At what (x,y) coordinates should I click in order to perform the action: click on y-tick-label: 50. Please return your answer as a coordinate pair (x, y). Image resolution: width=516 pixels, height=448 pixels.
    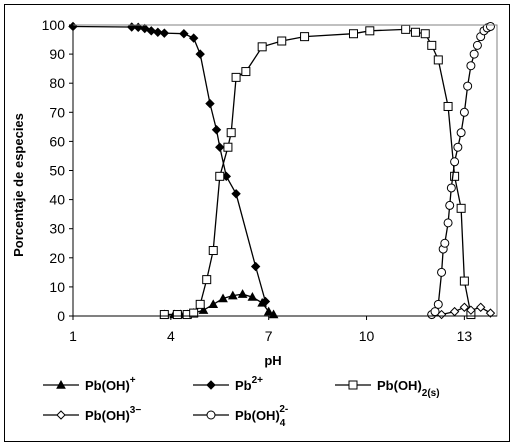
    Looking at the image, I should click on (57, 171).